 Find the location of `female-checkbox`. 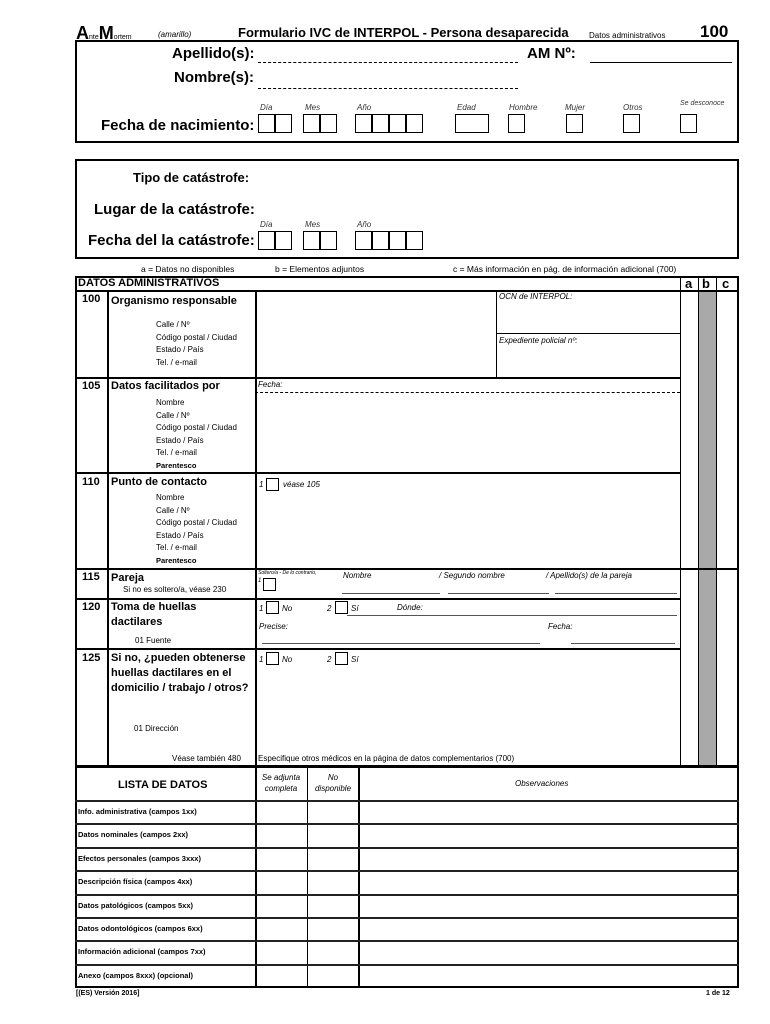

female-checkbox is located at coordinates (574, 123).